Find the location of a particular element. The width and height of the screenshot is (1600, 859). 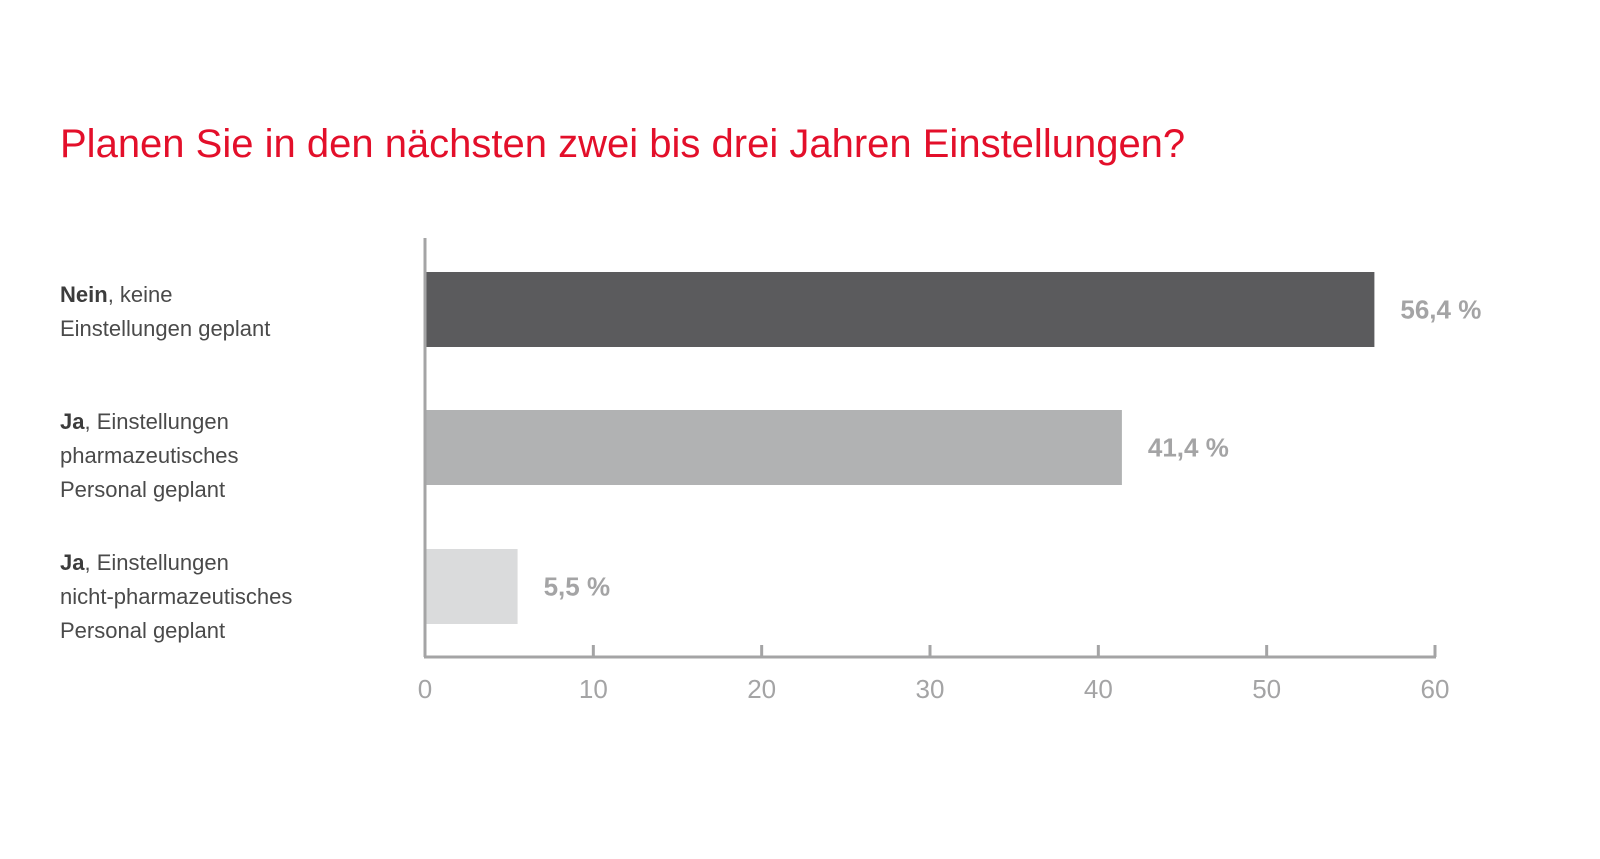

x-tick-label: 40 is located at coordinates (1098, 689).